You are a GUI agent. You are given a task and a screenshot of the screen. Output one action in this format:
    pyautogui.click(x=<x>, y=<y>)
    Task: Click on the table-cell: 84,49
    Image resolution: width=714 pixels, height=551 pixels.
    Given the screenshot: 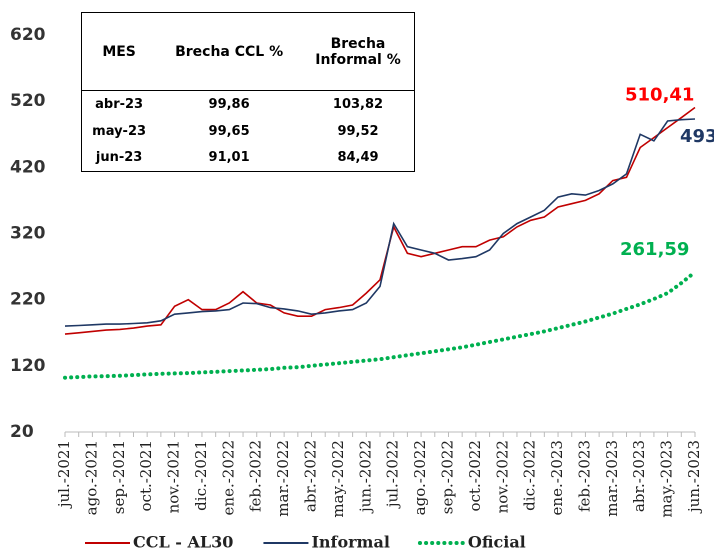 What is the action you would take?
    pyautogui.click(x=358, y=158)
    